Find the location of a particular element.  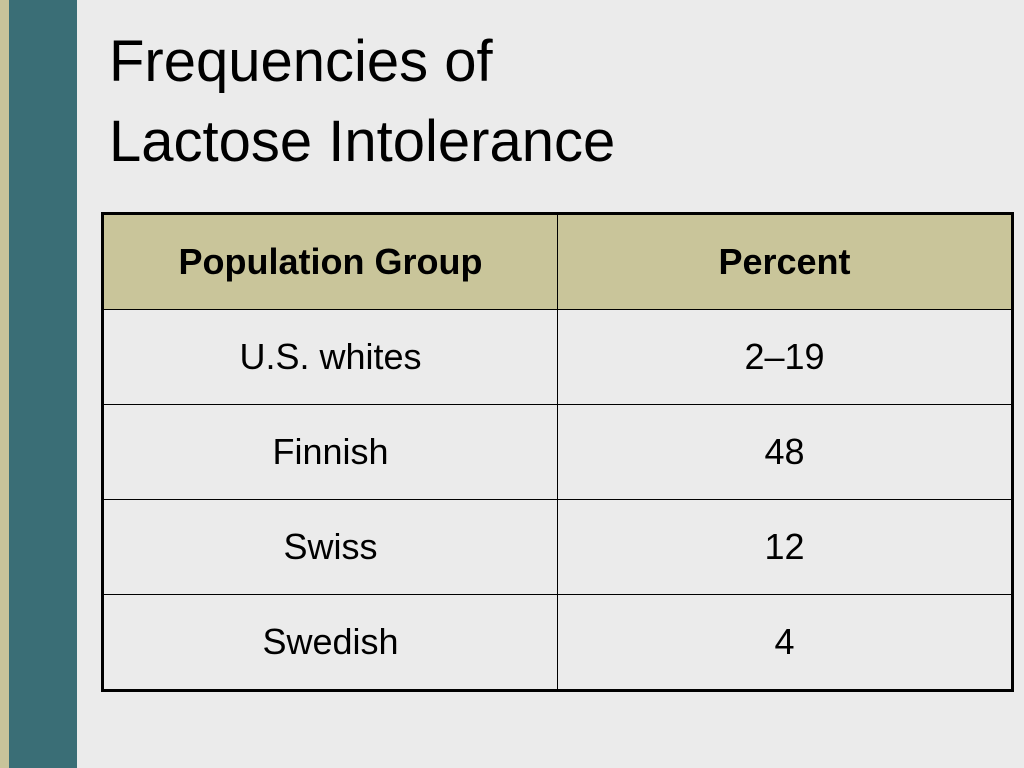

slide-title: Frequencies of Lactose Intolerance is located at coordinates (362, 102).